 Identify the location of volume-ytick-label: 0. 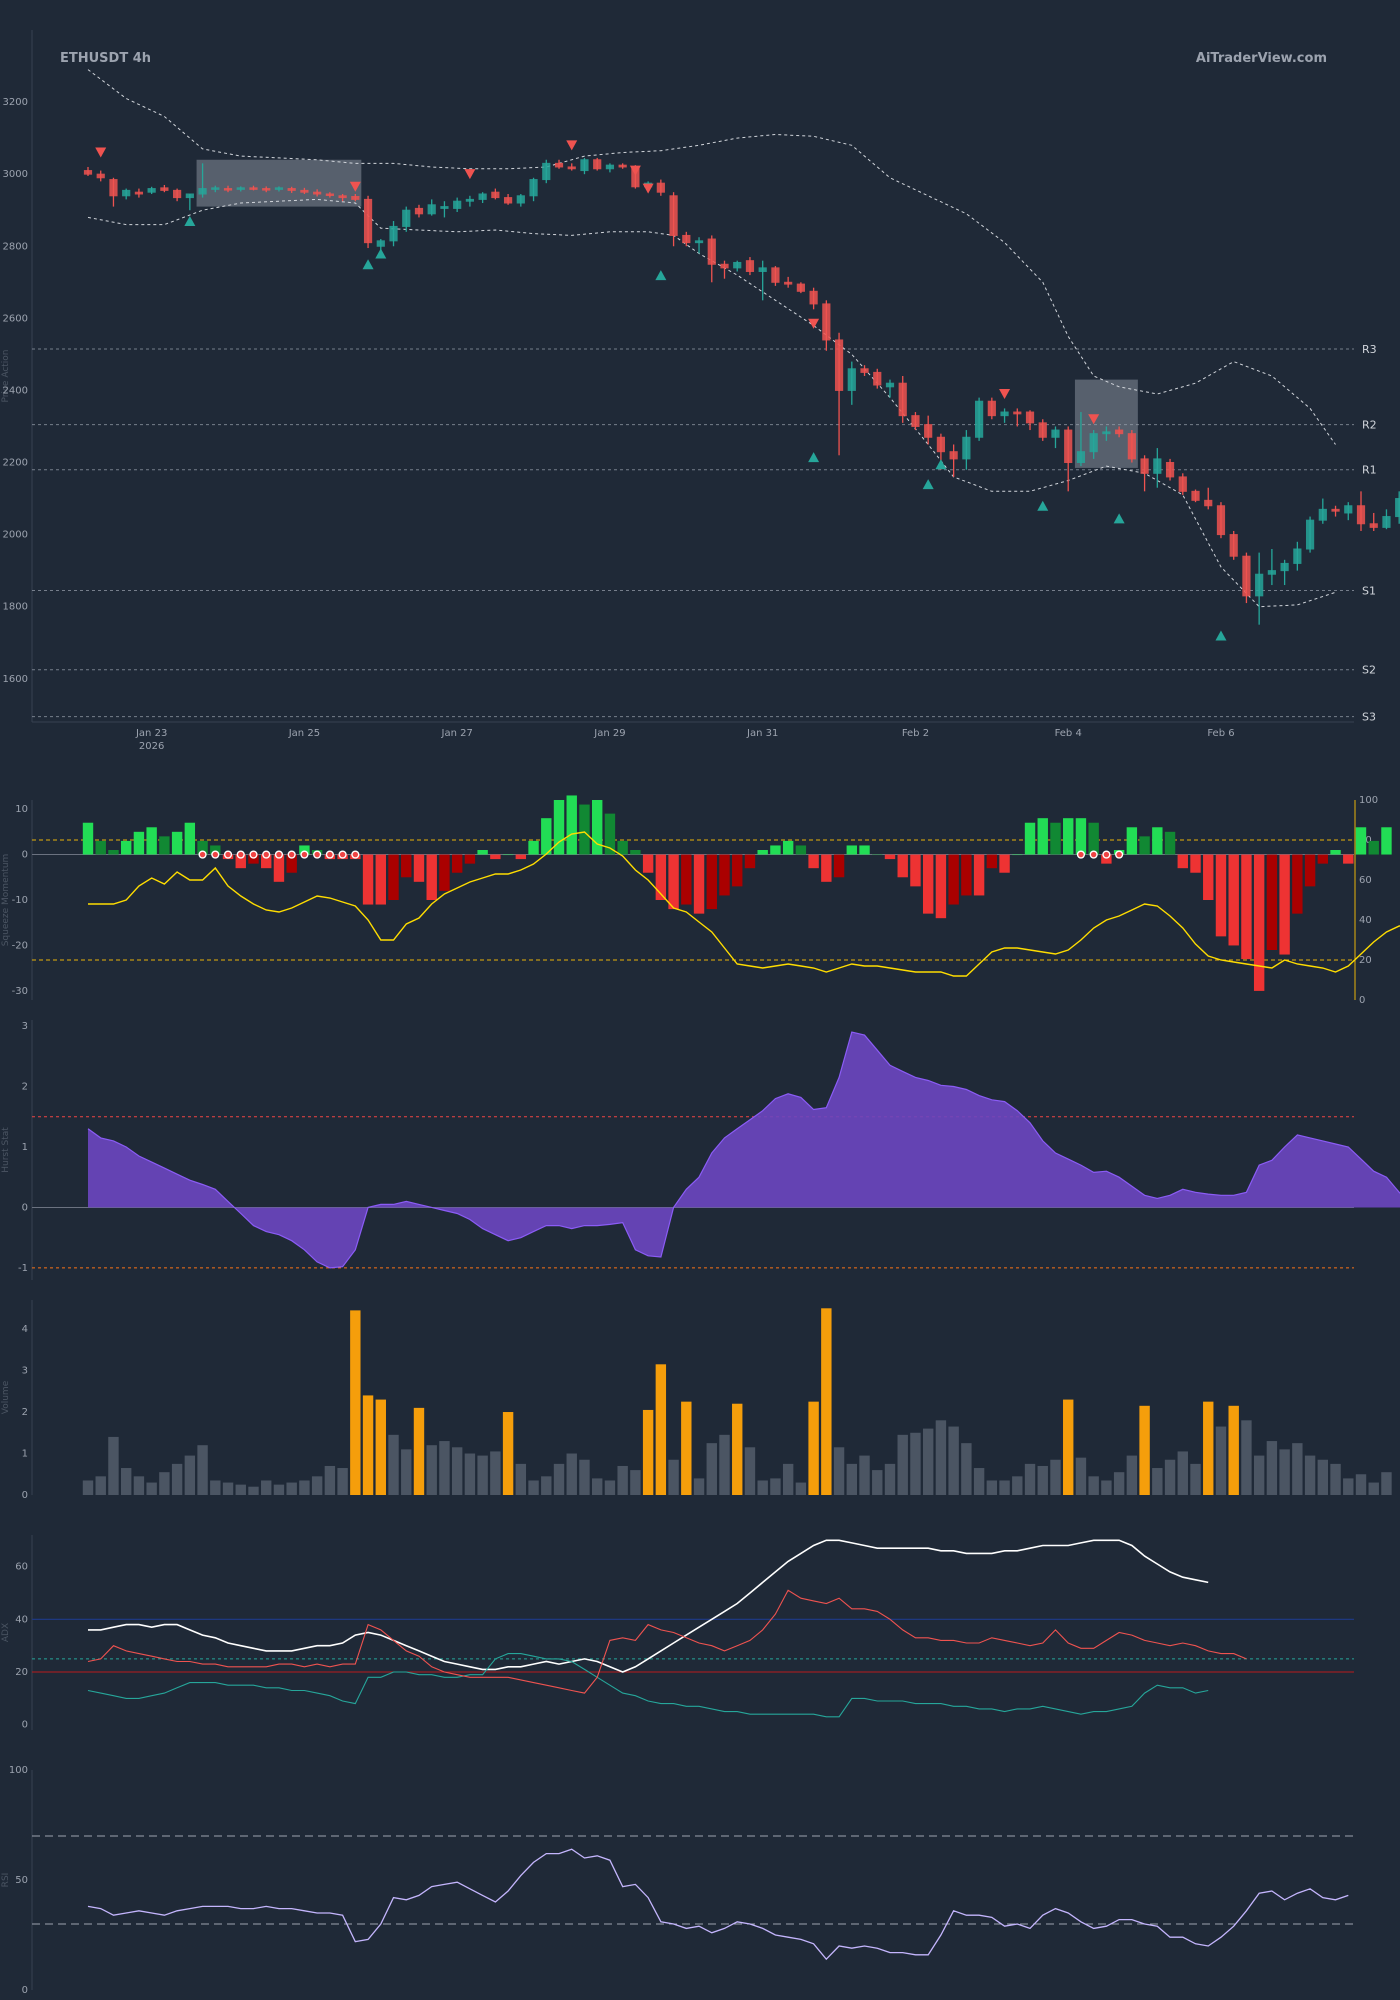
(25, 1495).